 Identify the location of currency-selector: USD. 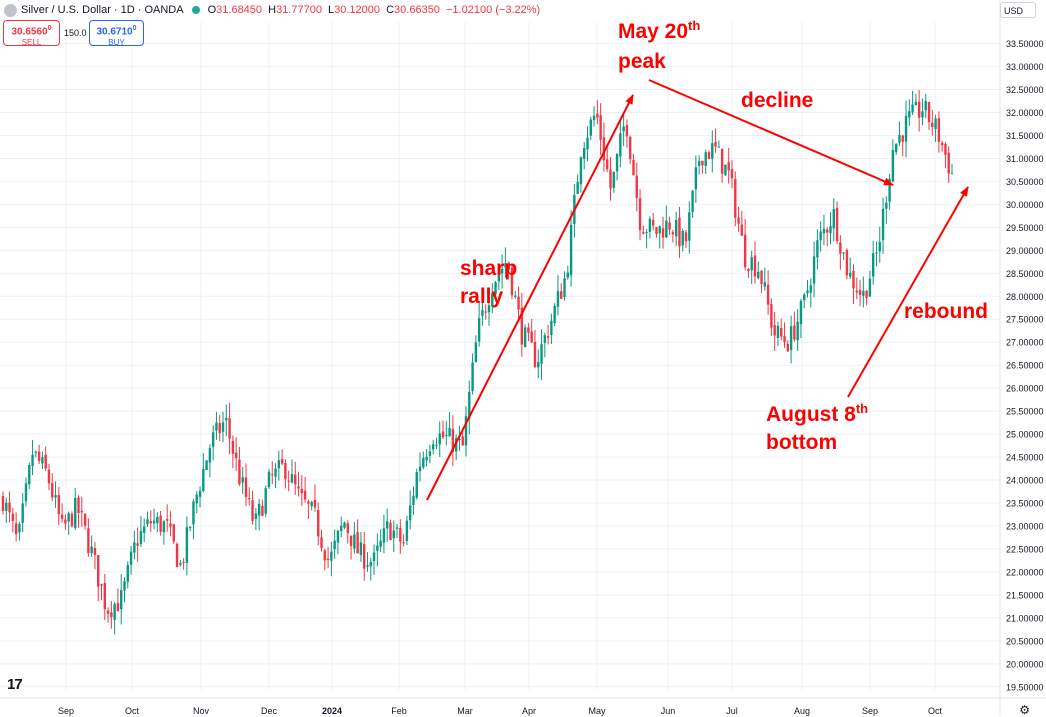
(1018, 10).